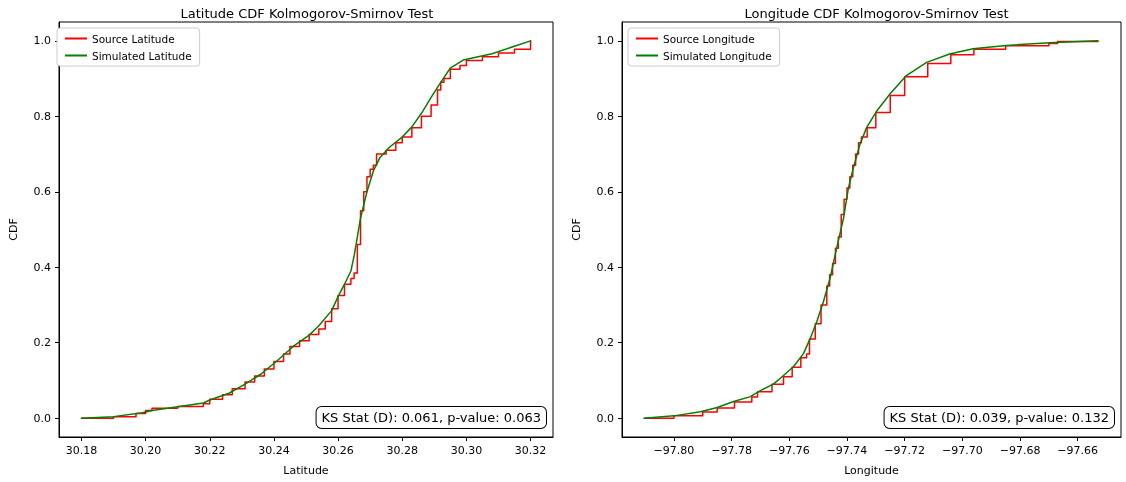 The image size is (1126, 482). Describe the element at coordinates (1078, 450) in the screenshot. I see `x-tick-label: −97.66` at that location.